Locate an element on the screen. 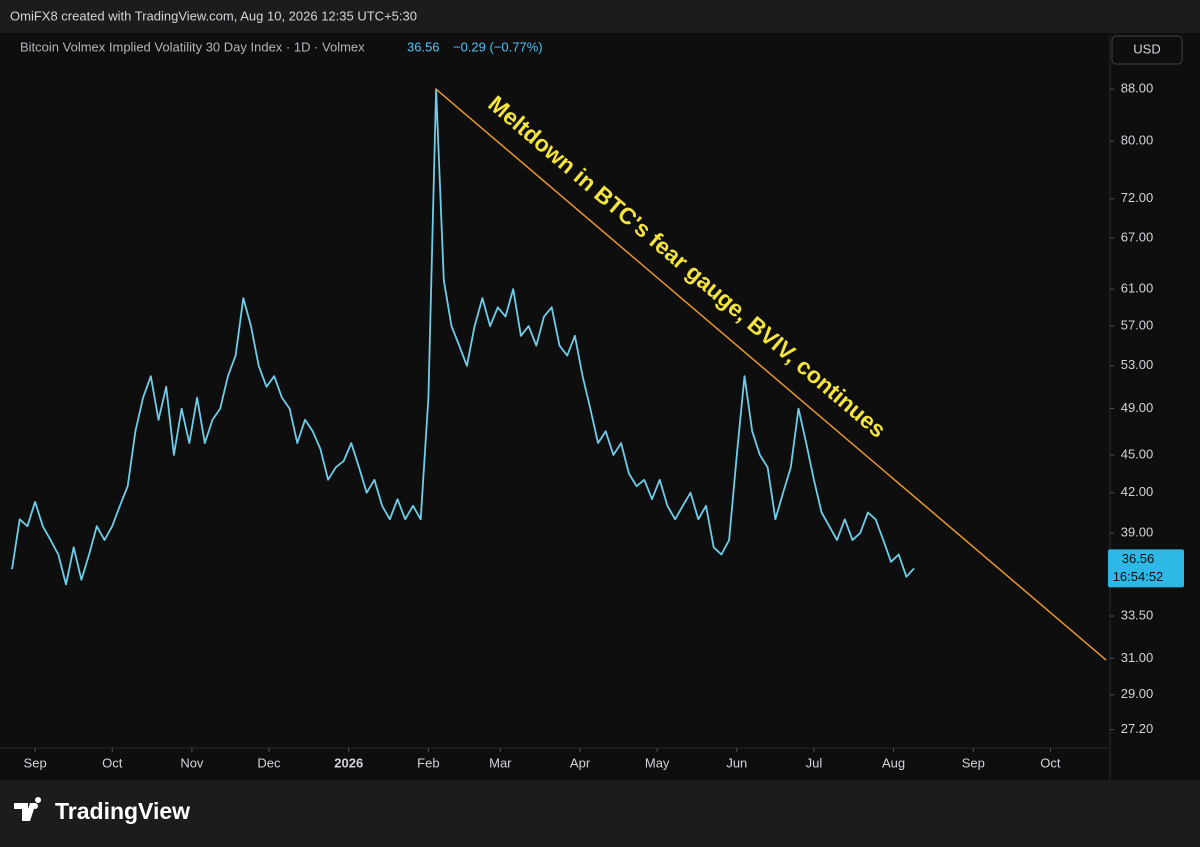 This screenshot has width=1200, height=847. y-tick-label: 88.00 is located at coordinates (1137, 88).